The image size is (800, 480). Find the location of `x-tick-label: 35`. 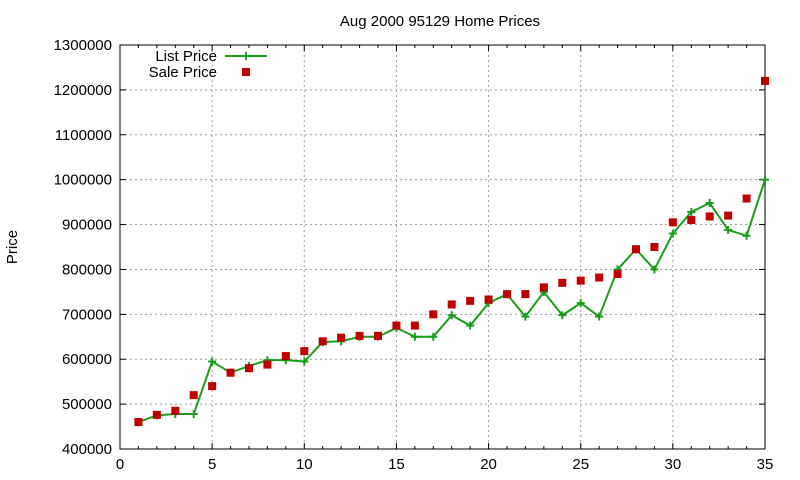

x-tick-label: 35 is located at coordinates (765, 464).